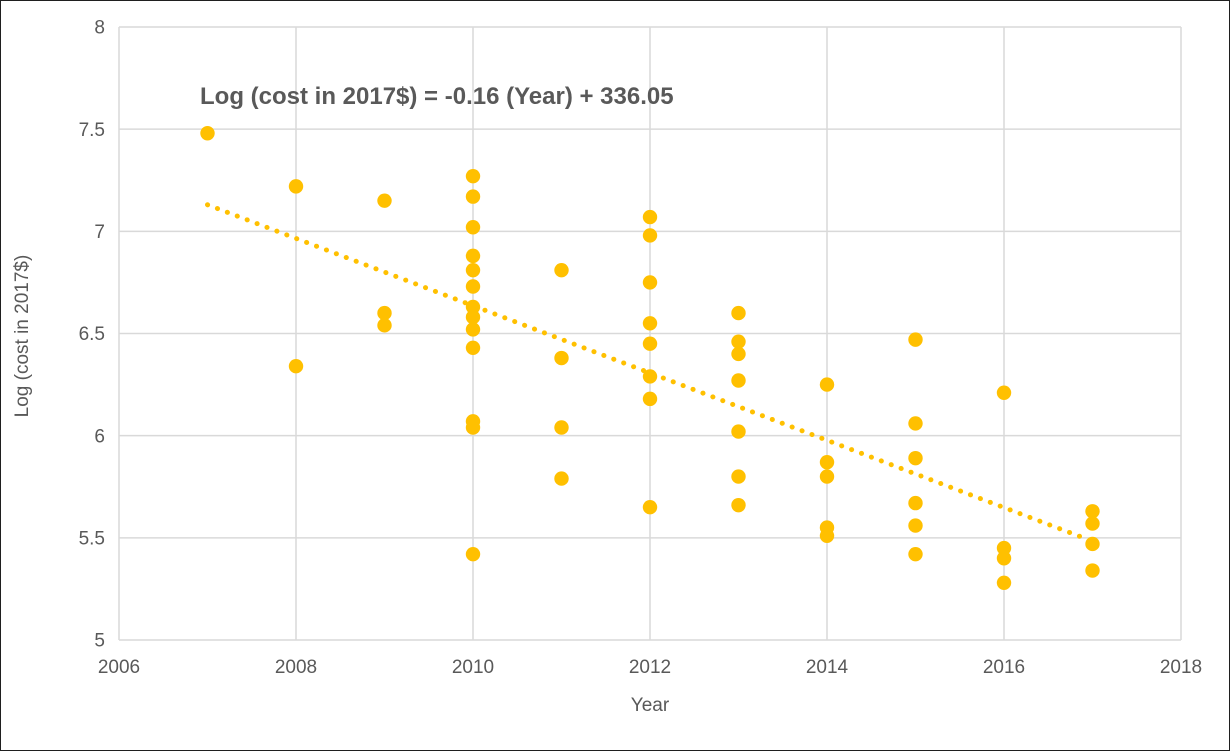  What do you see at coordinates (827, 667) in the screenshot?
I see `x-tick-label: 2014` at bounding box center [827, 667].